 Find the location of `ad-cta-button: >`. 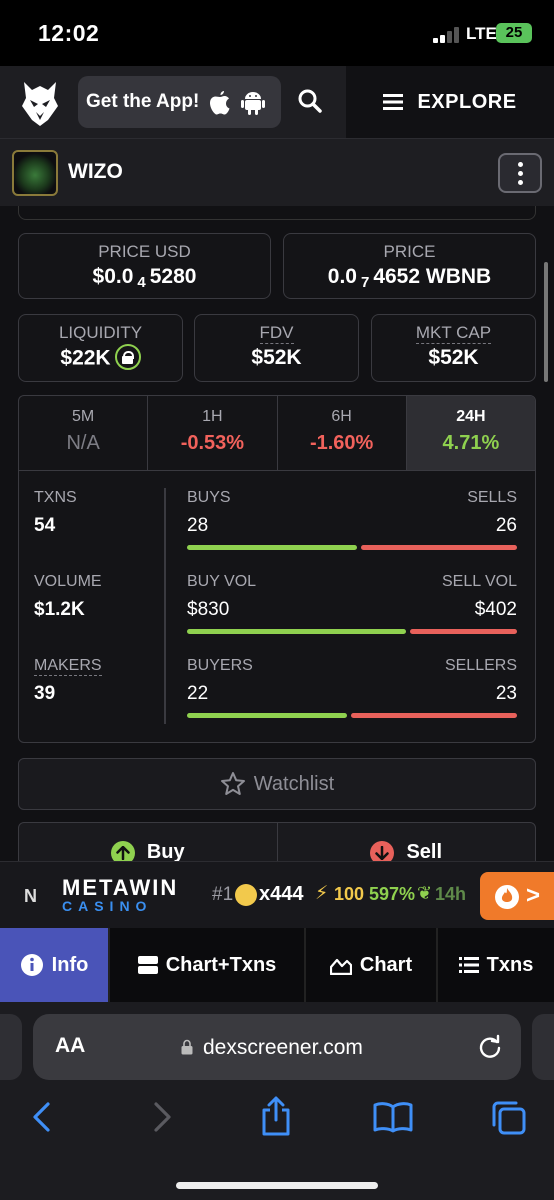

ad-cta-button: > is located at coordinates (517, 896).